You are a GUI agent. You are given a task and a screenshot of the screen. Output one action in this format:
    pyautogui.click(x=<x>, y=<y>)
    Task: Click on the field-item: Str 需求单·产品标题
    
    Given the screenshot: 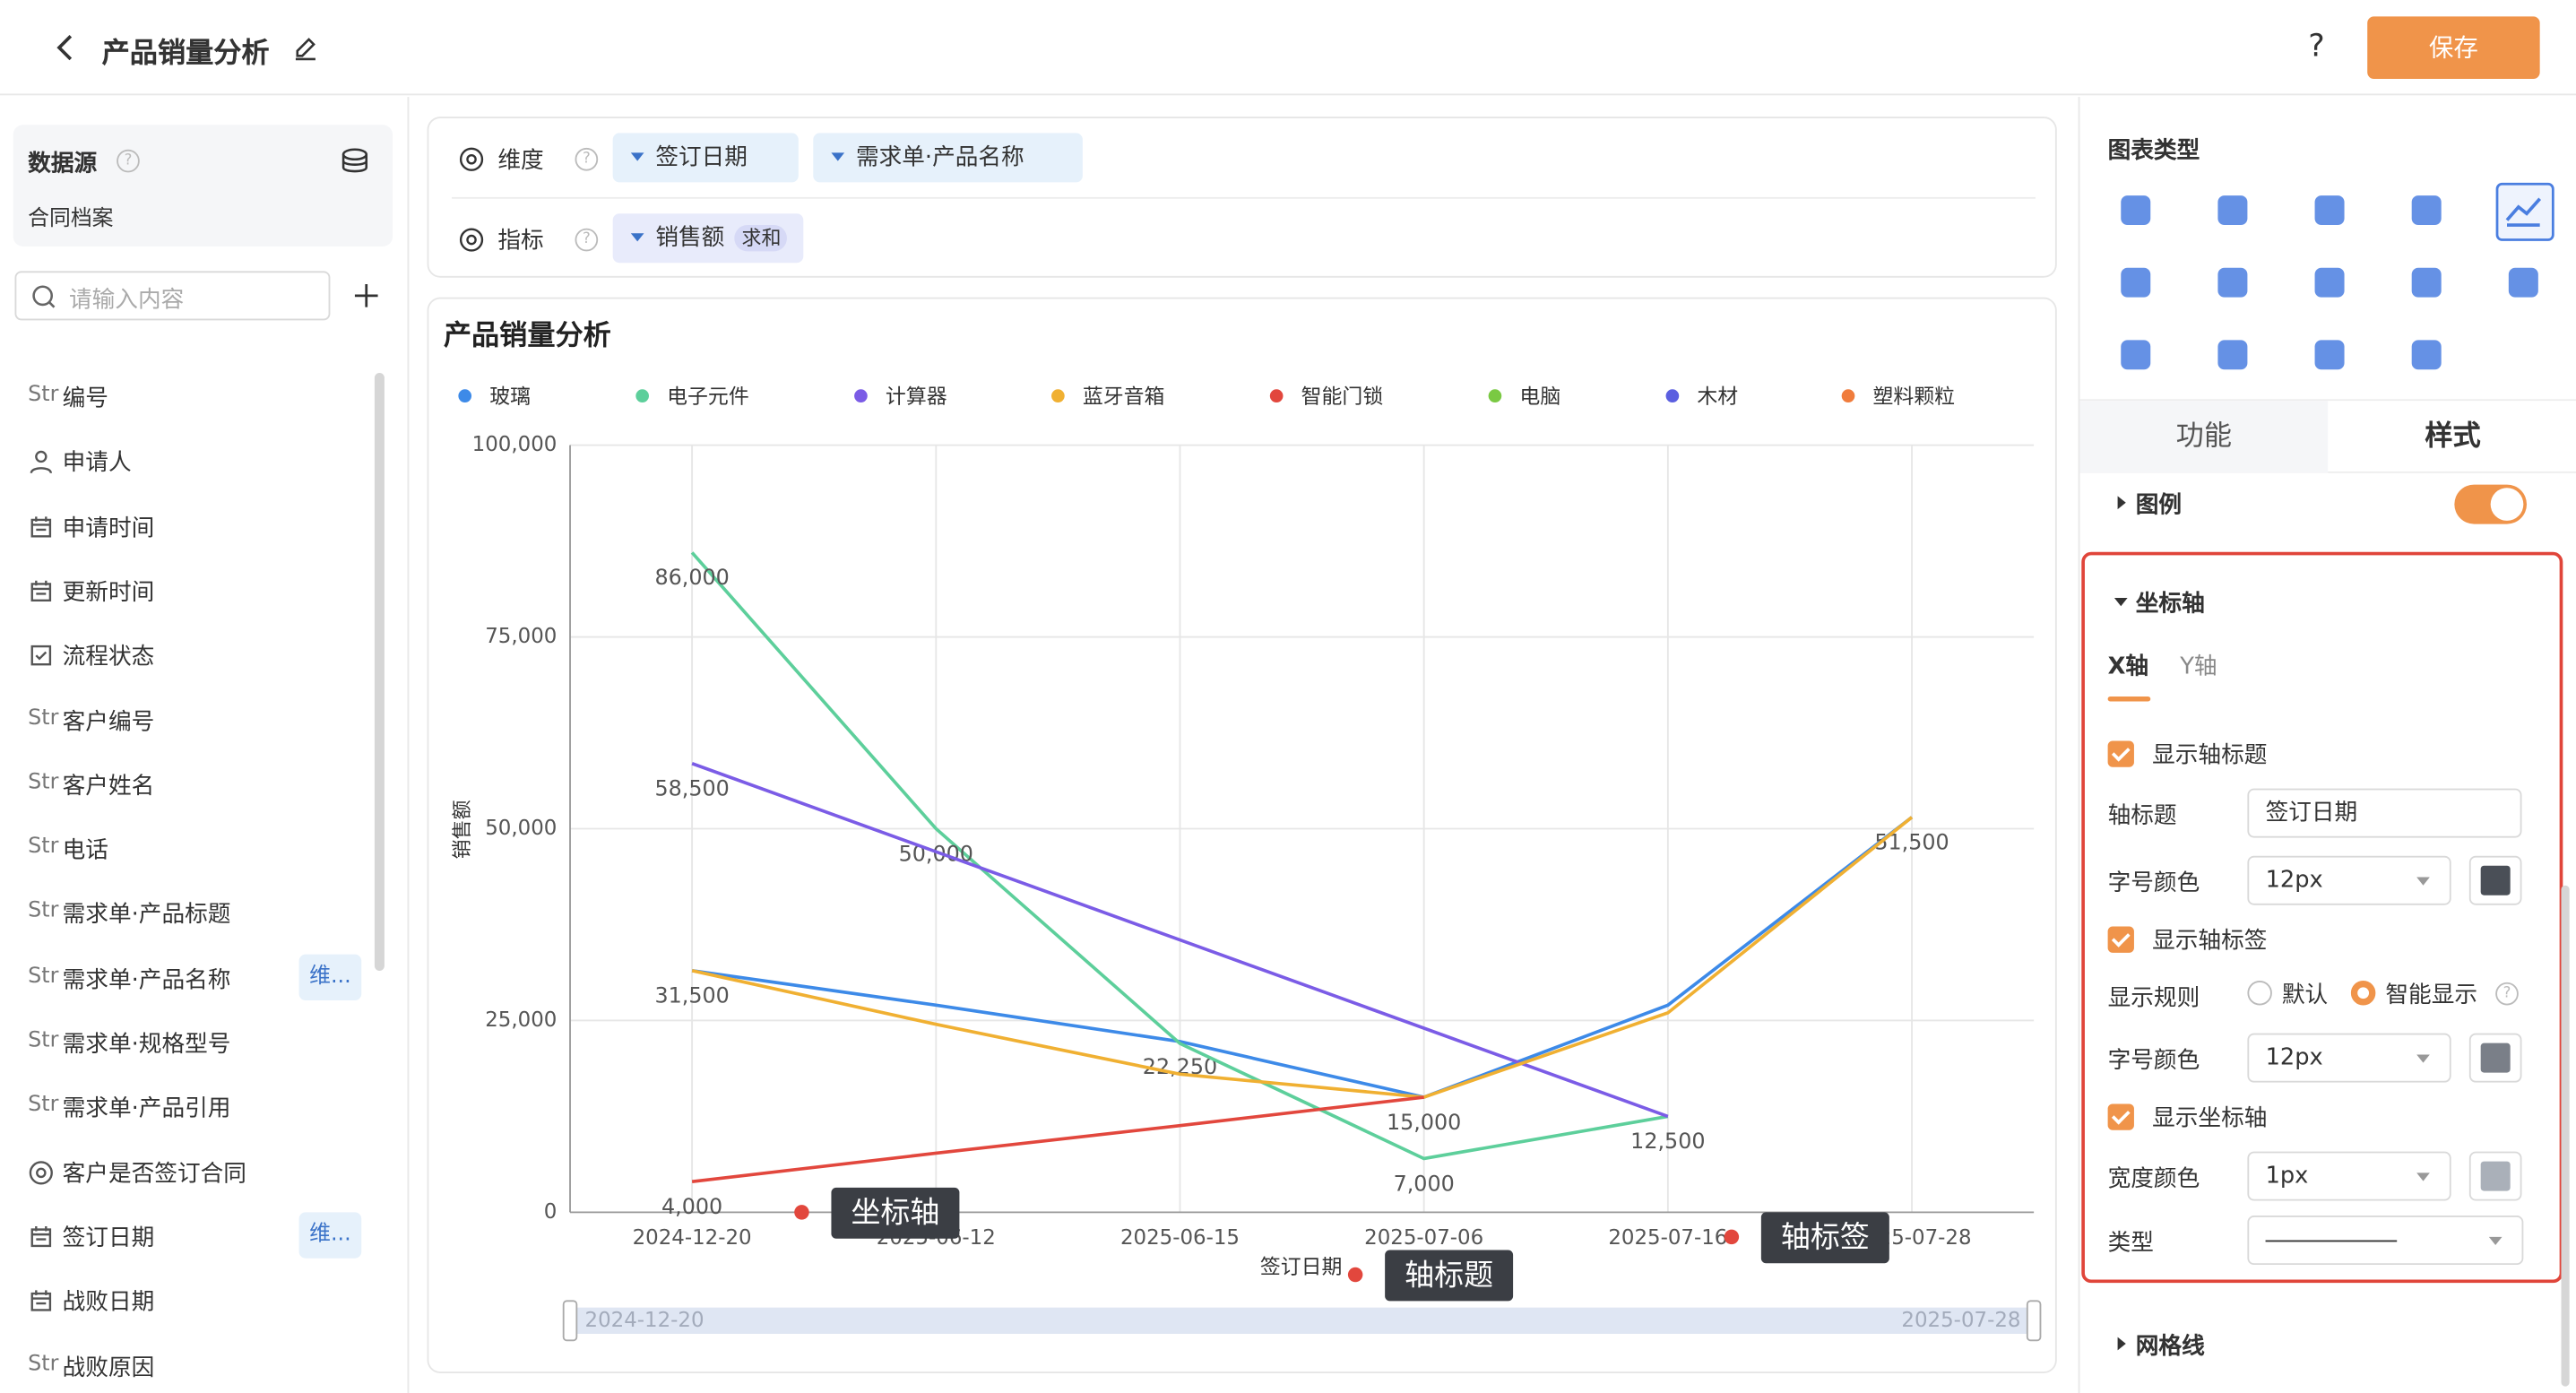 What is the action you would take?
    pyautogui.click(x=184, y=914)
    